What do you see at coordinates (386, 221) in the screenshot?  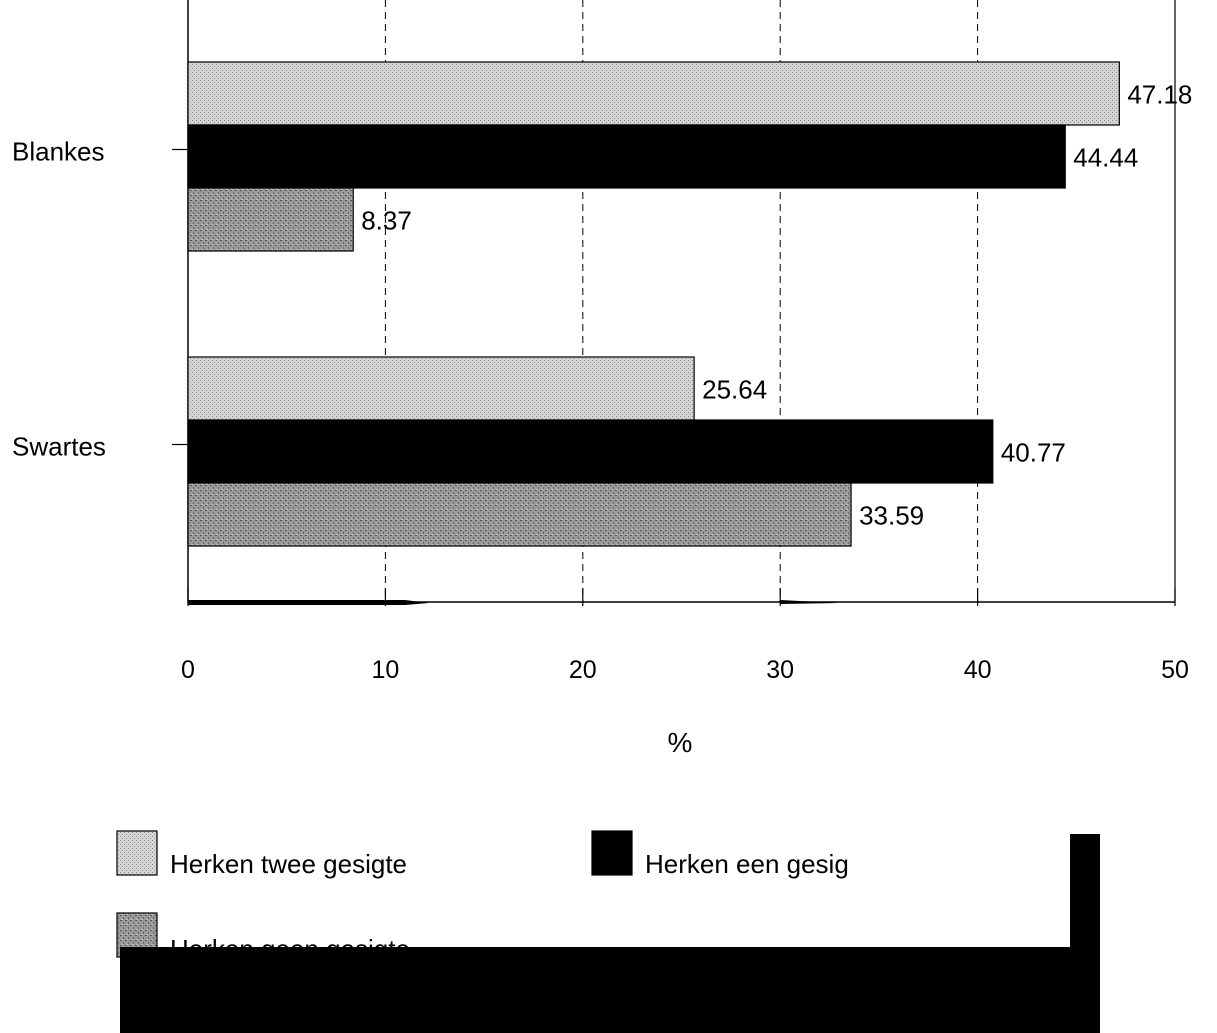 I see `bar-value-label: 8.37` at bounding box center [386, 221].